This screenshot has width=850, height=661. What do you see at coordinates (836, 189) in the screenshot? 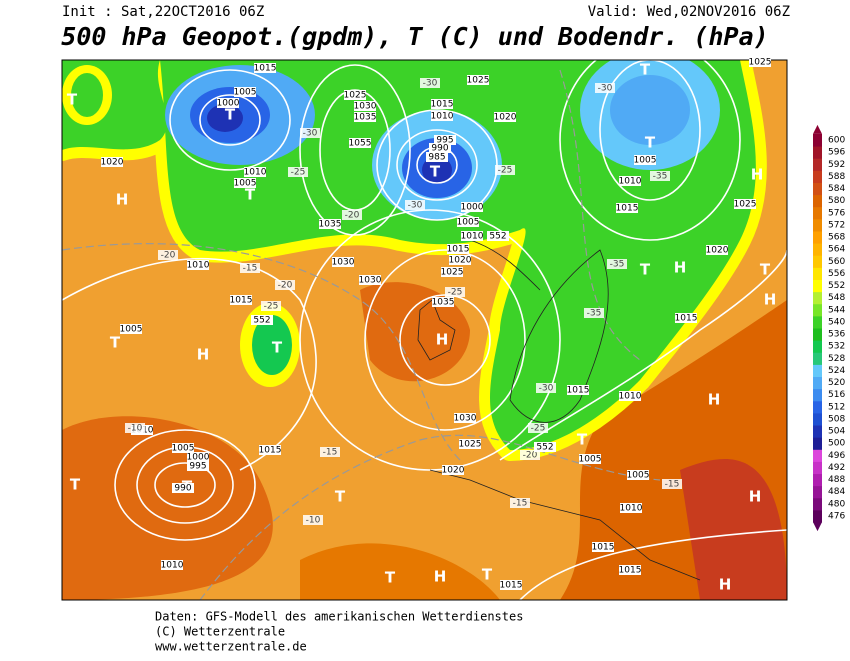
I see `colorbar-label: 584` at bounding box center [836, 189].